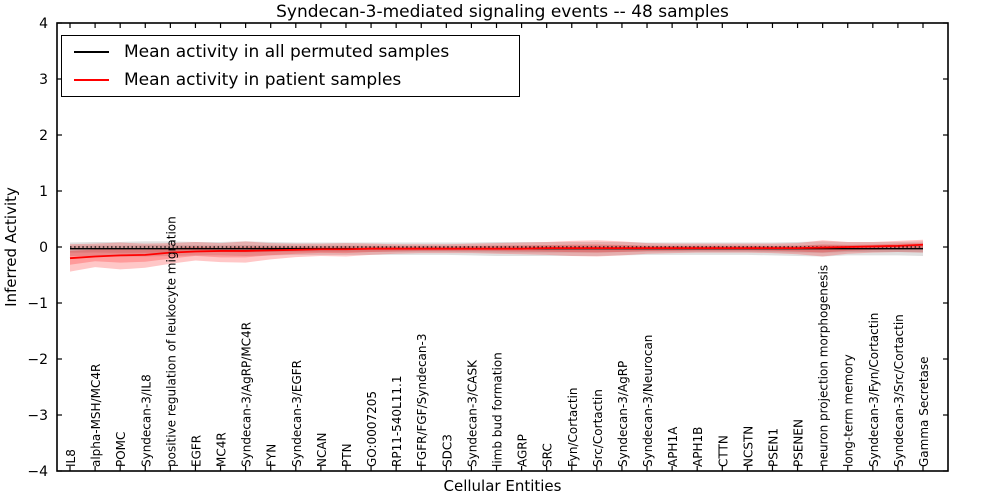  What do you see at coordinates (502, 486) in the screenshot?
I see `x-axis-label: Cellular Entities` at bounding box center [502, 486].